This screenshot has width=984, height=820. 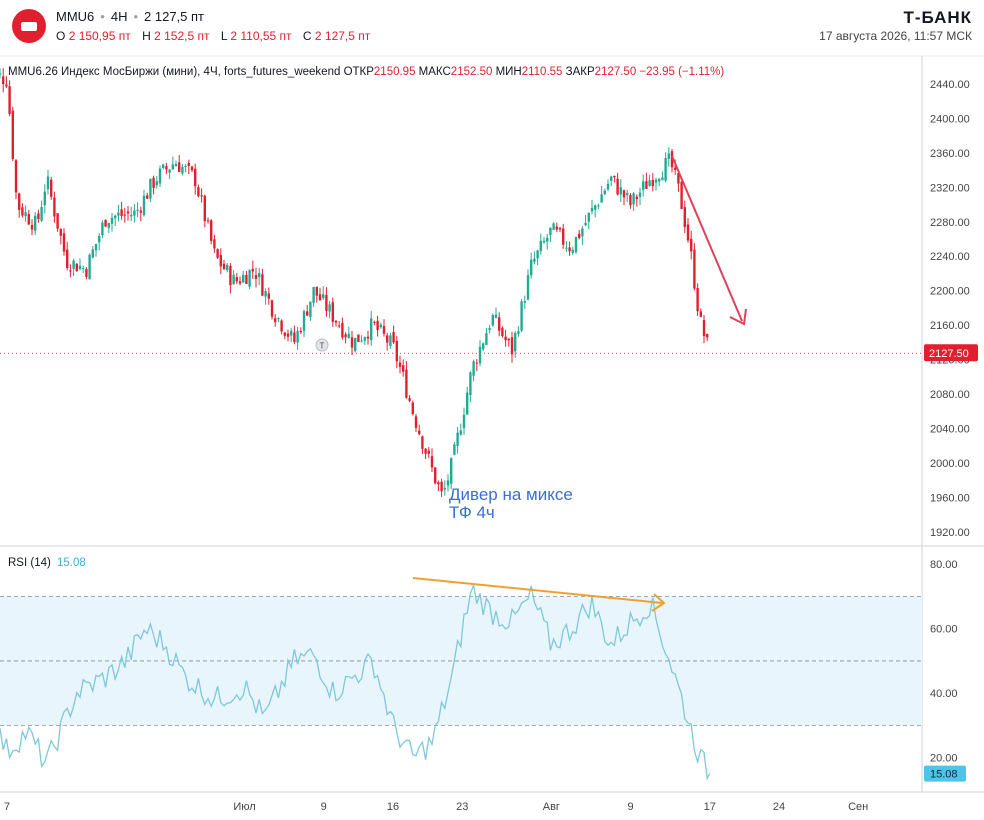 What do you see at coordinates (950, 533) in the screenshot?
I see `price-tick-label: 1920.00` at bounding box center [950, 533].